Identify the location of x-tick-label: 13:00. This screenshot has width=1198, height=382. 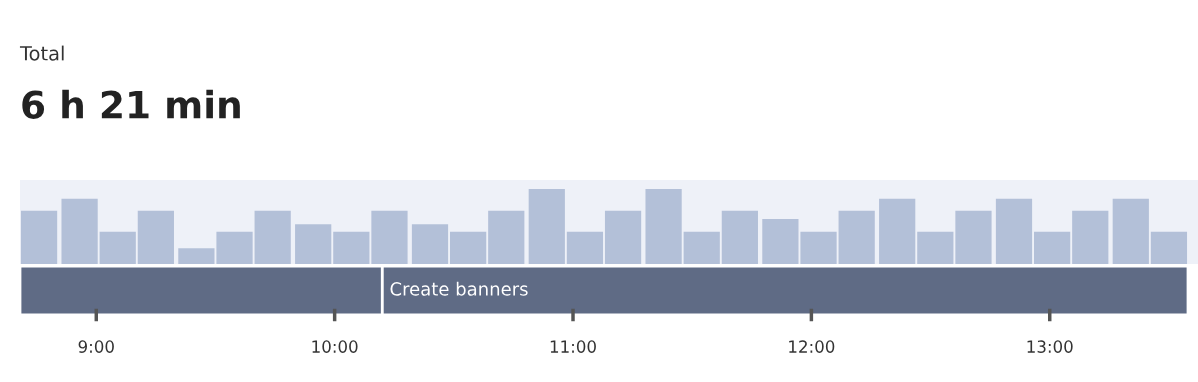
(1050, 346).